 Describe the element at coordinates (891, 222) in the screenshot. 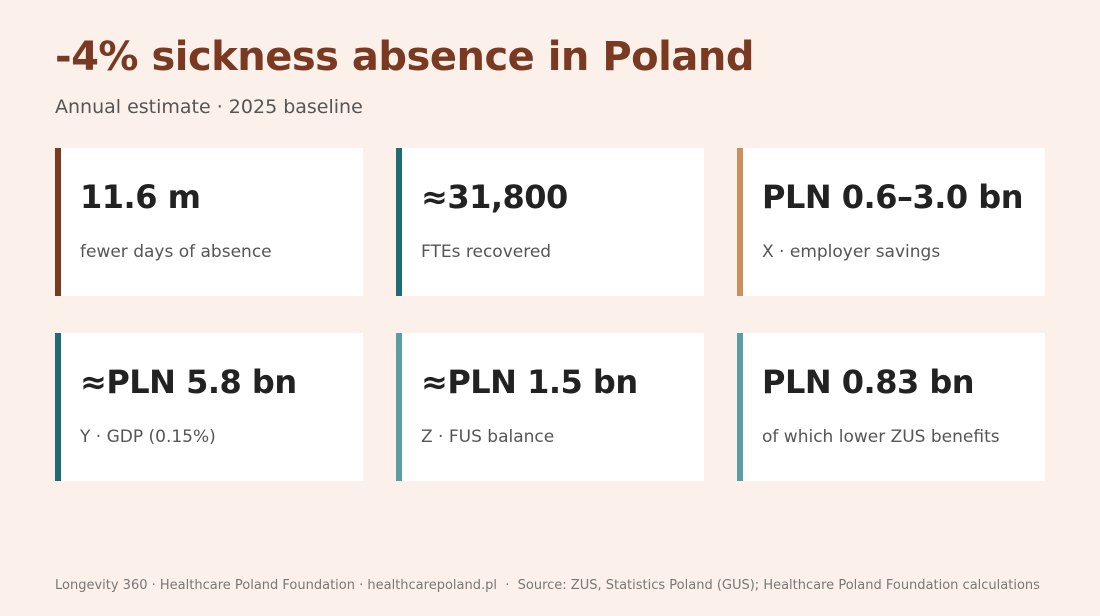

I see `stat-card: PLN 0.6–3.0 bn X · employer savings` at that location.